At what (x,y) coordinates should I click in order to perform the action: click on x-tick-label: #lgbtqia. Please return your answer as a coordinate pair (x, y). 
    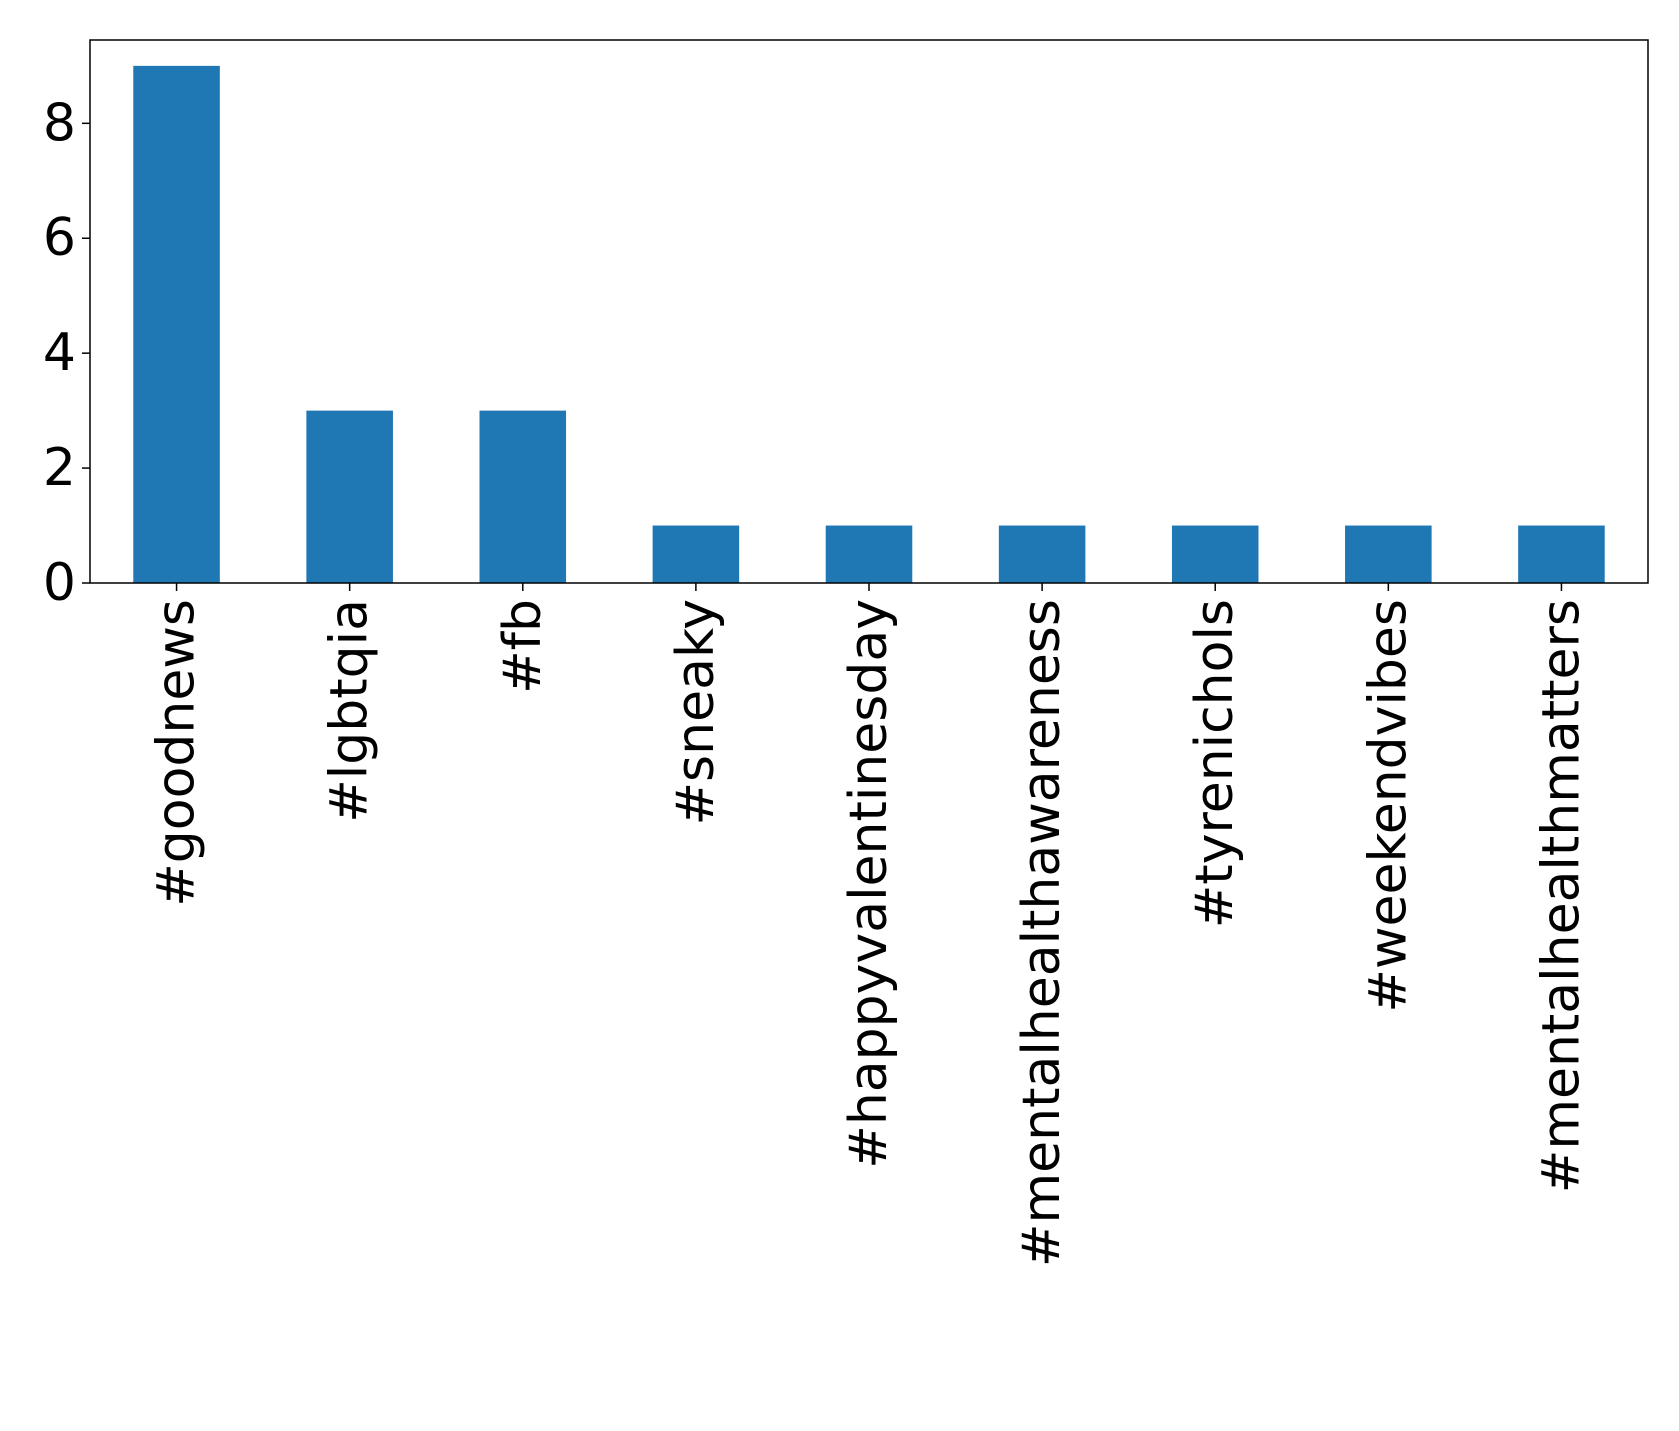
    Looking at the image, I should click on (350, 711).